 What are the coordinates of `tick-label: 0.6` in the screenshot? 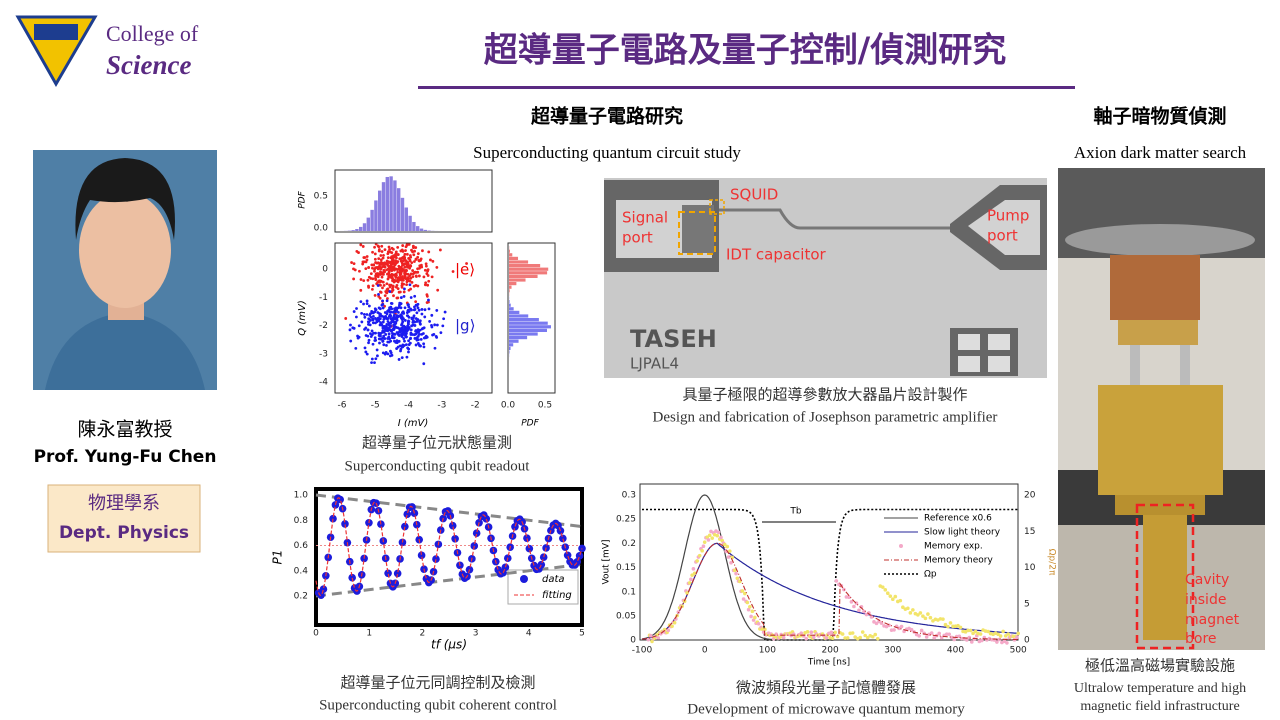 It's located at (301, 546).